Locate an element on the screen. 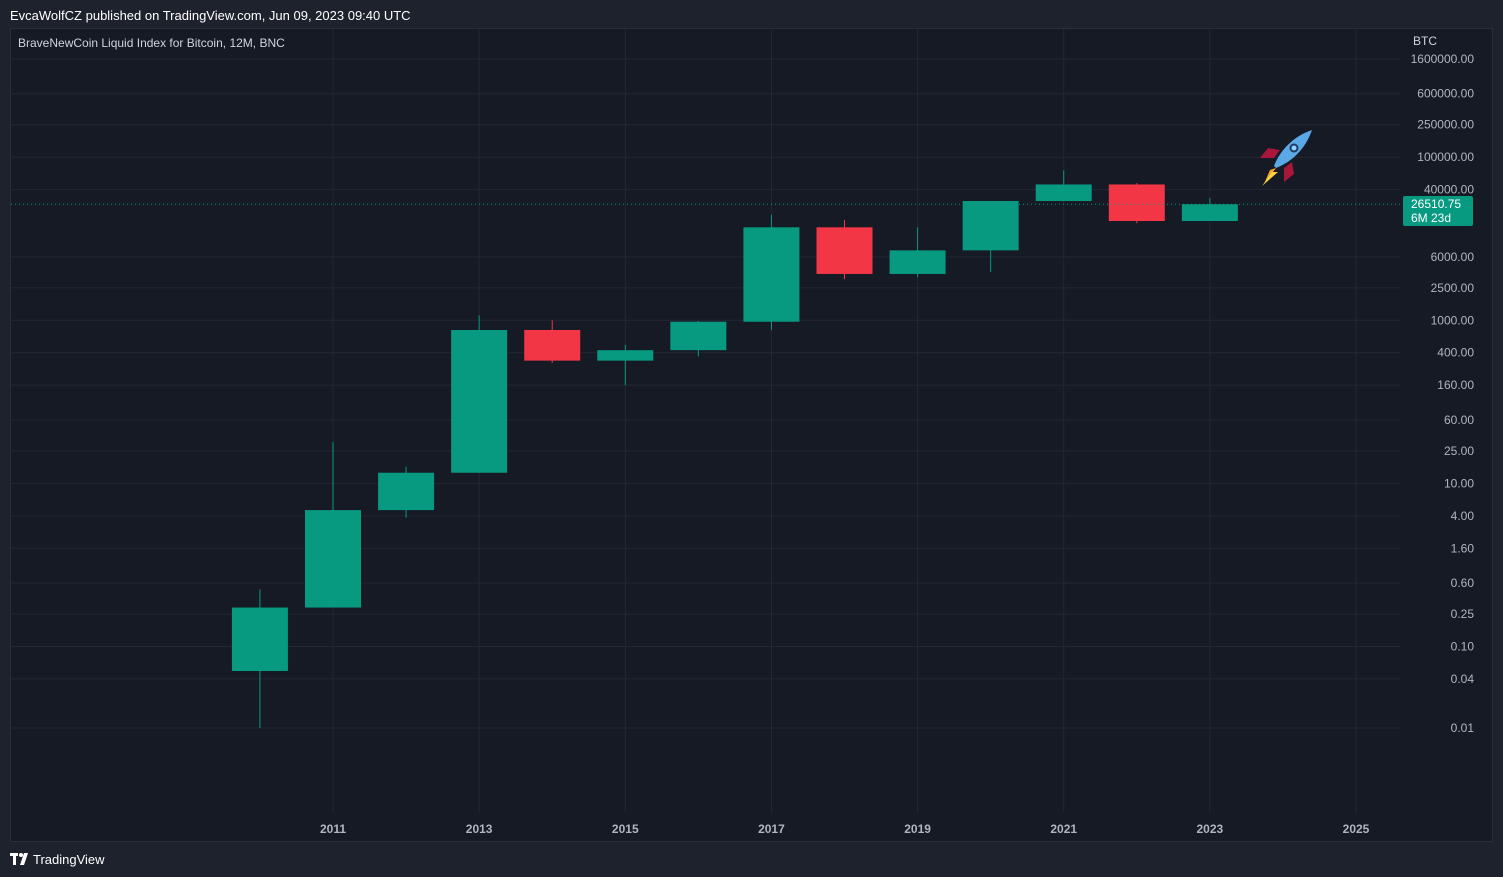  time-tick-label: 2015 is located at coordinates (625, 829).